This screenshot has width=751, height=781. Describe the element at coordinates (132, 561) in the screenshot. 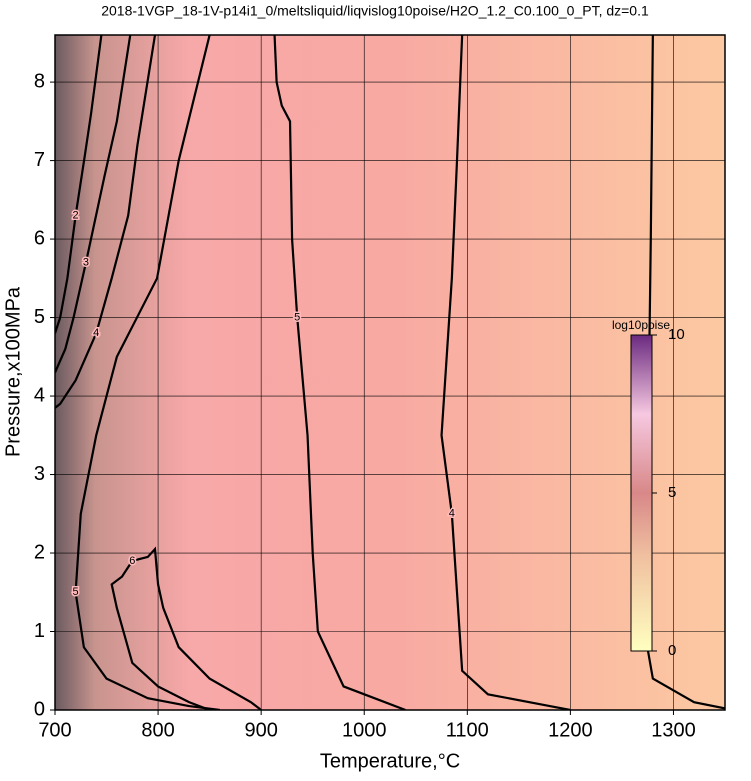

I see `contour-label: 6` at that location.